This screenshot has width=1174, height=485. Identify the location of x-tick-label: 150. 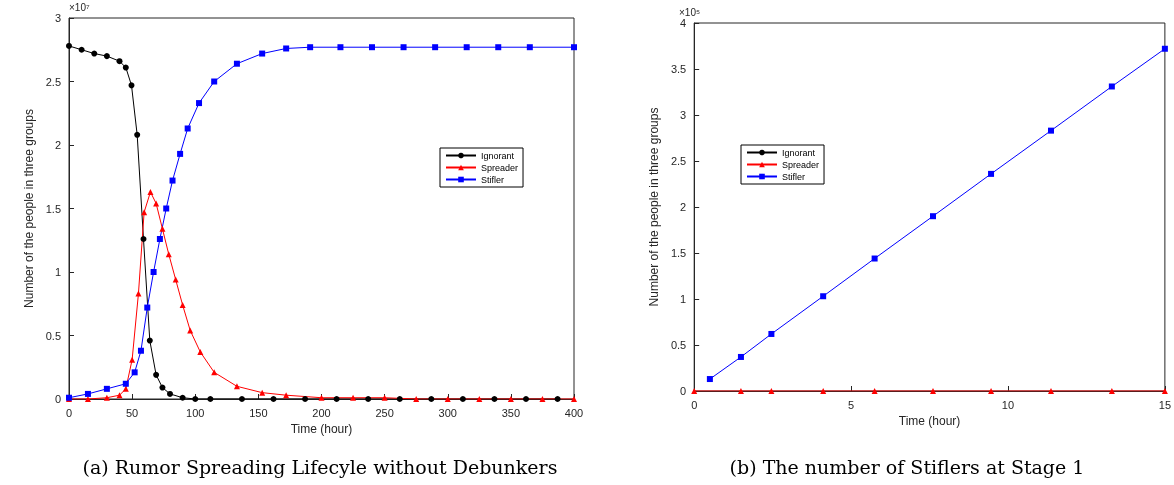
(258, 412).